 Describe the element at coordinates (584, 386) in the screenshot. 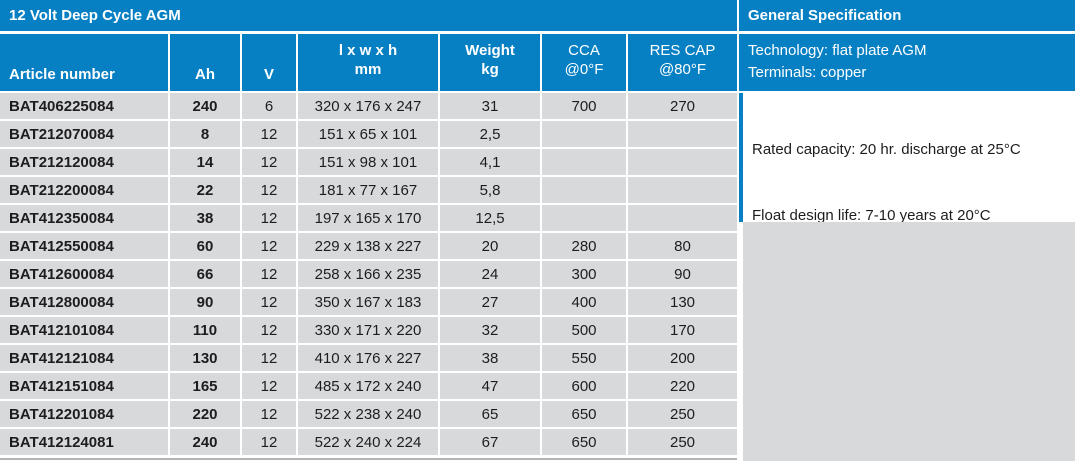

I see `cca-cell: 600` at that location.